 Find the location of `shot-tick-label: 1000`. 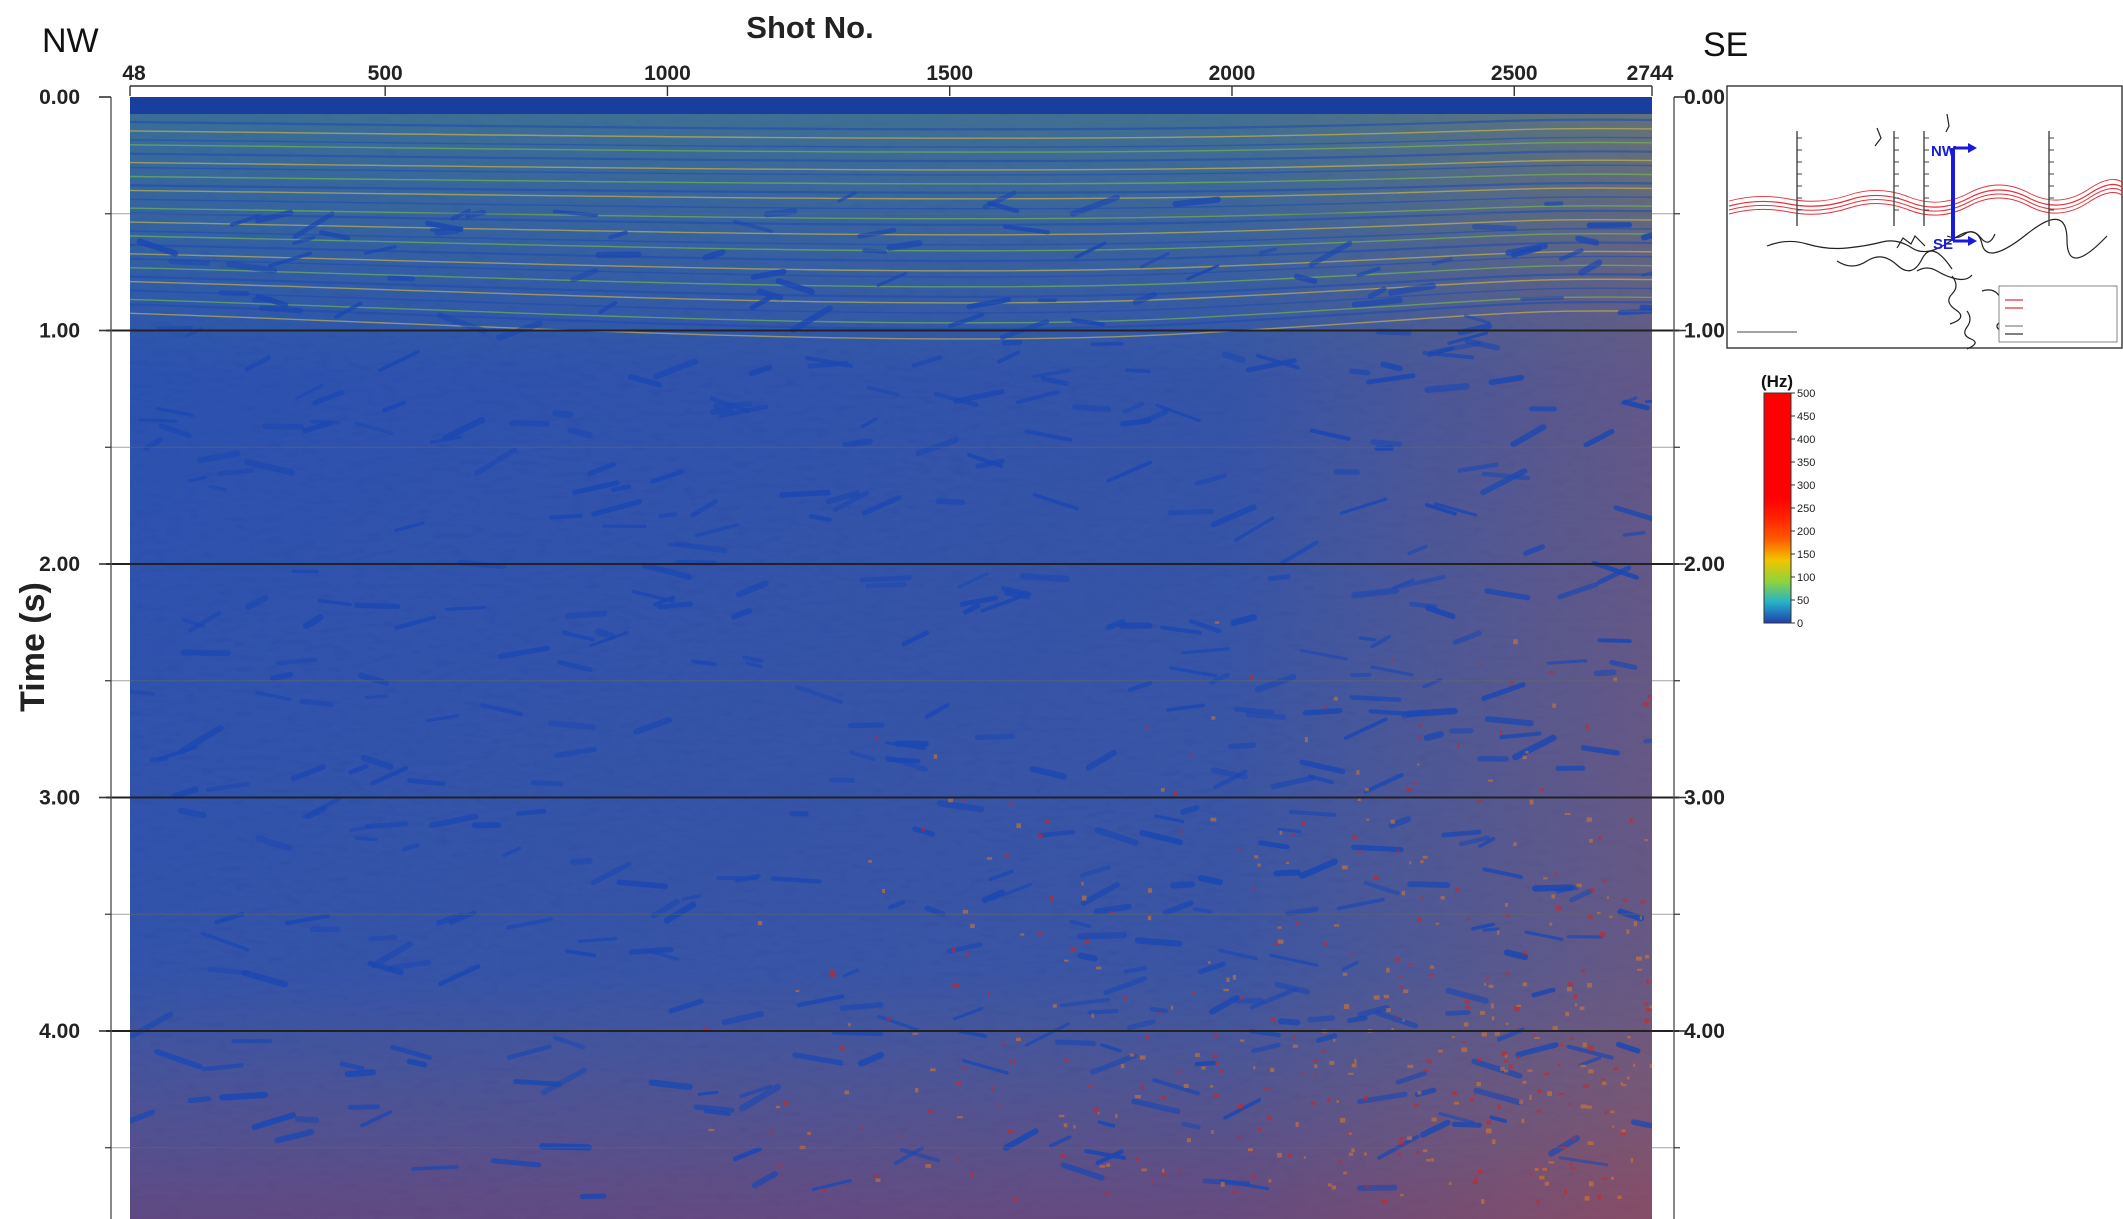

shot-tick-label: 1000 is located at coordinates (667, 73).